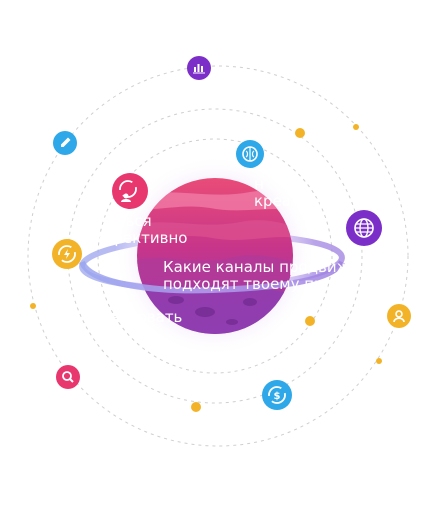 Image resolution: width=431 pixels, height=512 pixels. I want to click on bar-chart-icon, so click(199, 68).